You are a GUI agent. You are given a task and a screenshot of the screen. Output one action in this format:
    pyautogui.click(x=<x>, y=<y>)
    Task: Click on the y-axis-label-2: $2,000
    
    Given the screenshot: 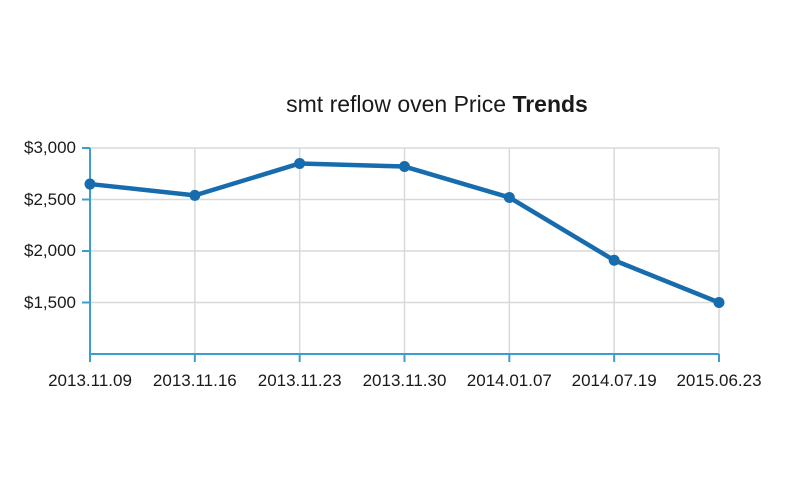 What is the action you would take?
    pyautogui.click(x=50, y=250)
    